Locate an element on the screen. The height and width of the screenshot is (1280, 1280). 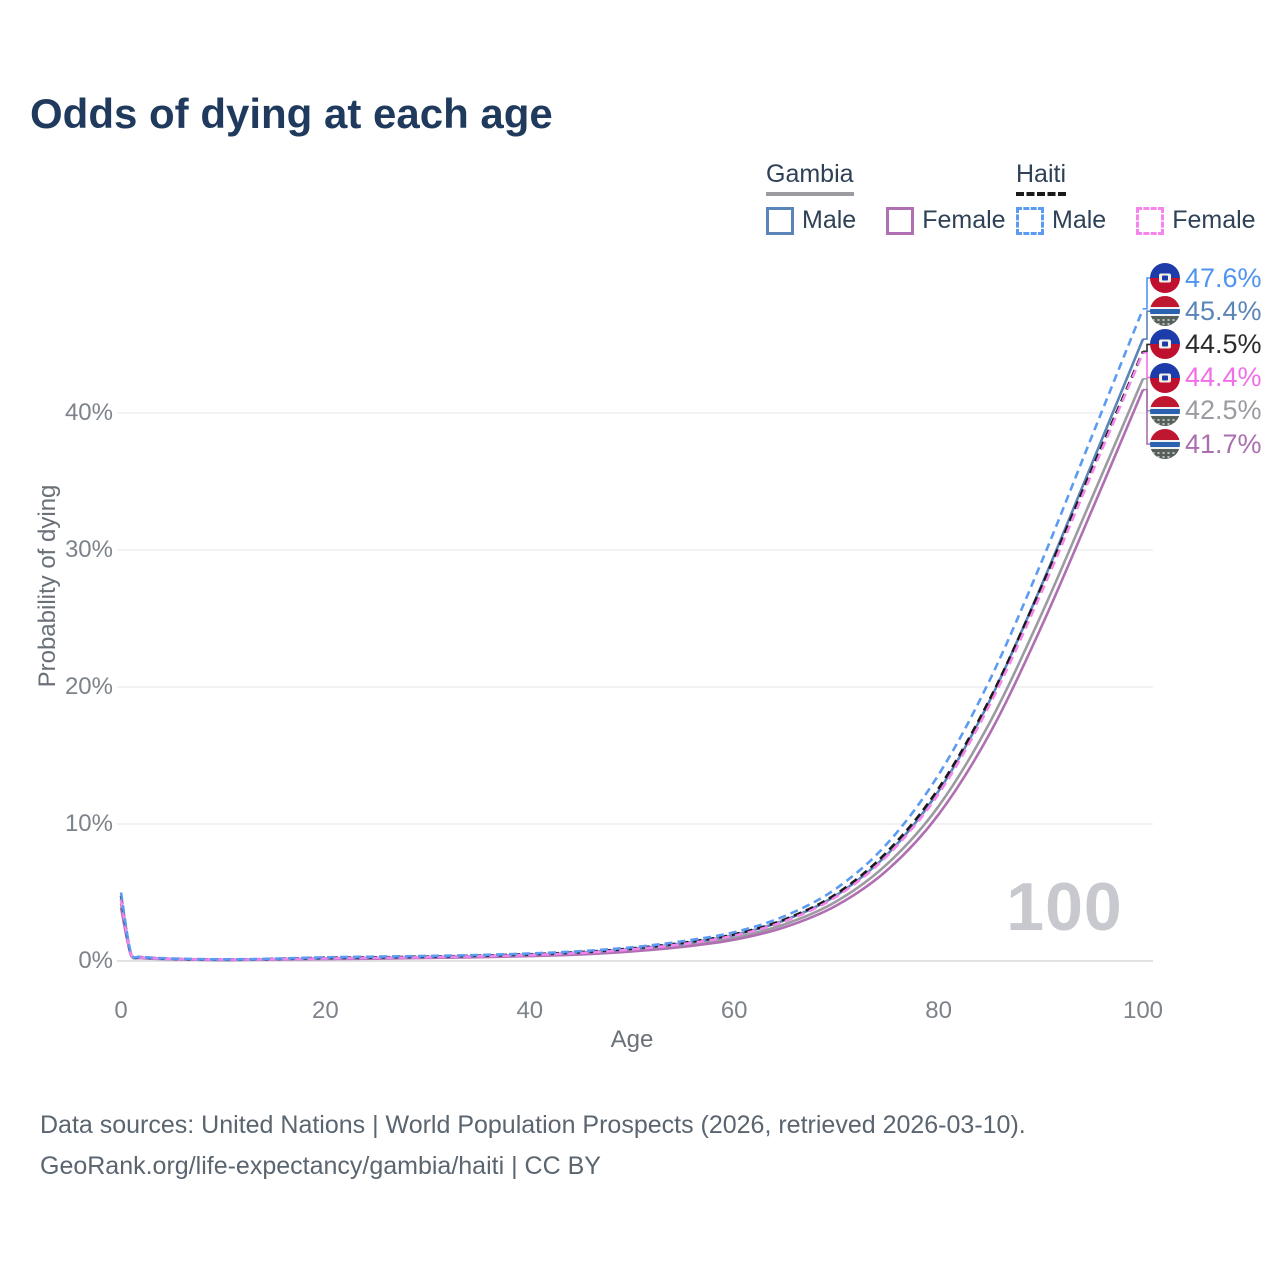
x-tick-label-80: 80 is located at coordinates (938, 1010).